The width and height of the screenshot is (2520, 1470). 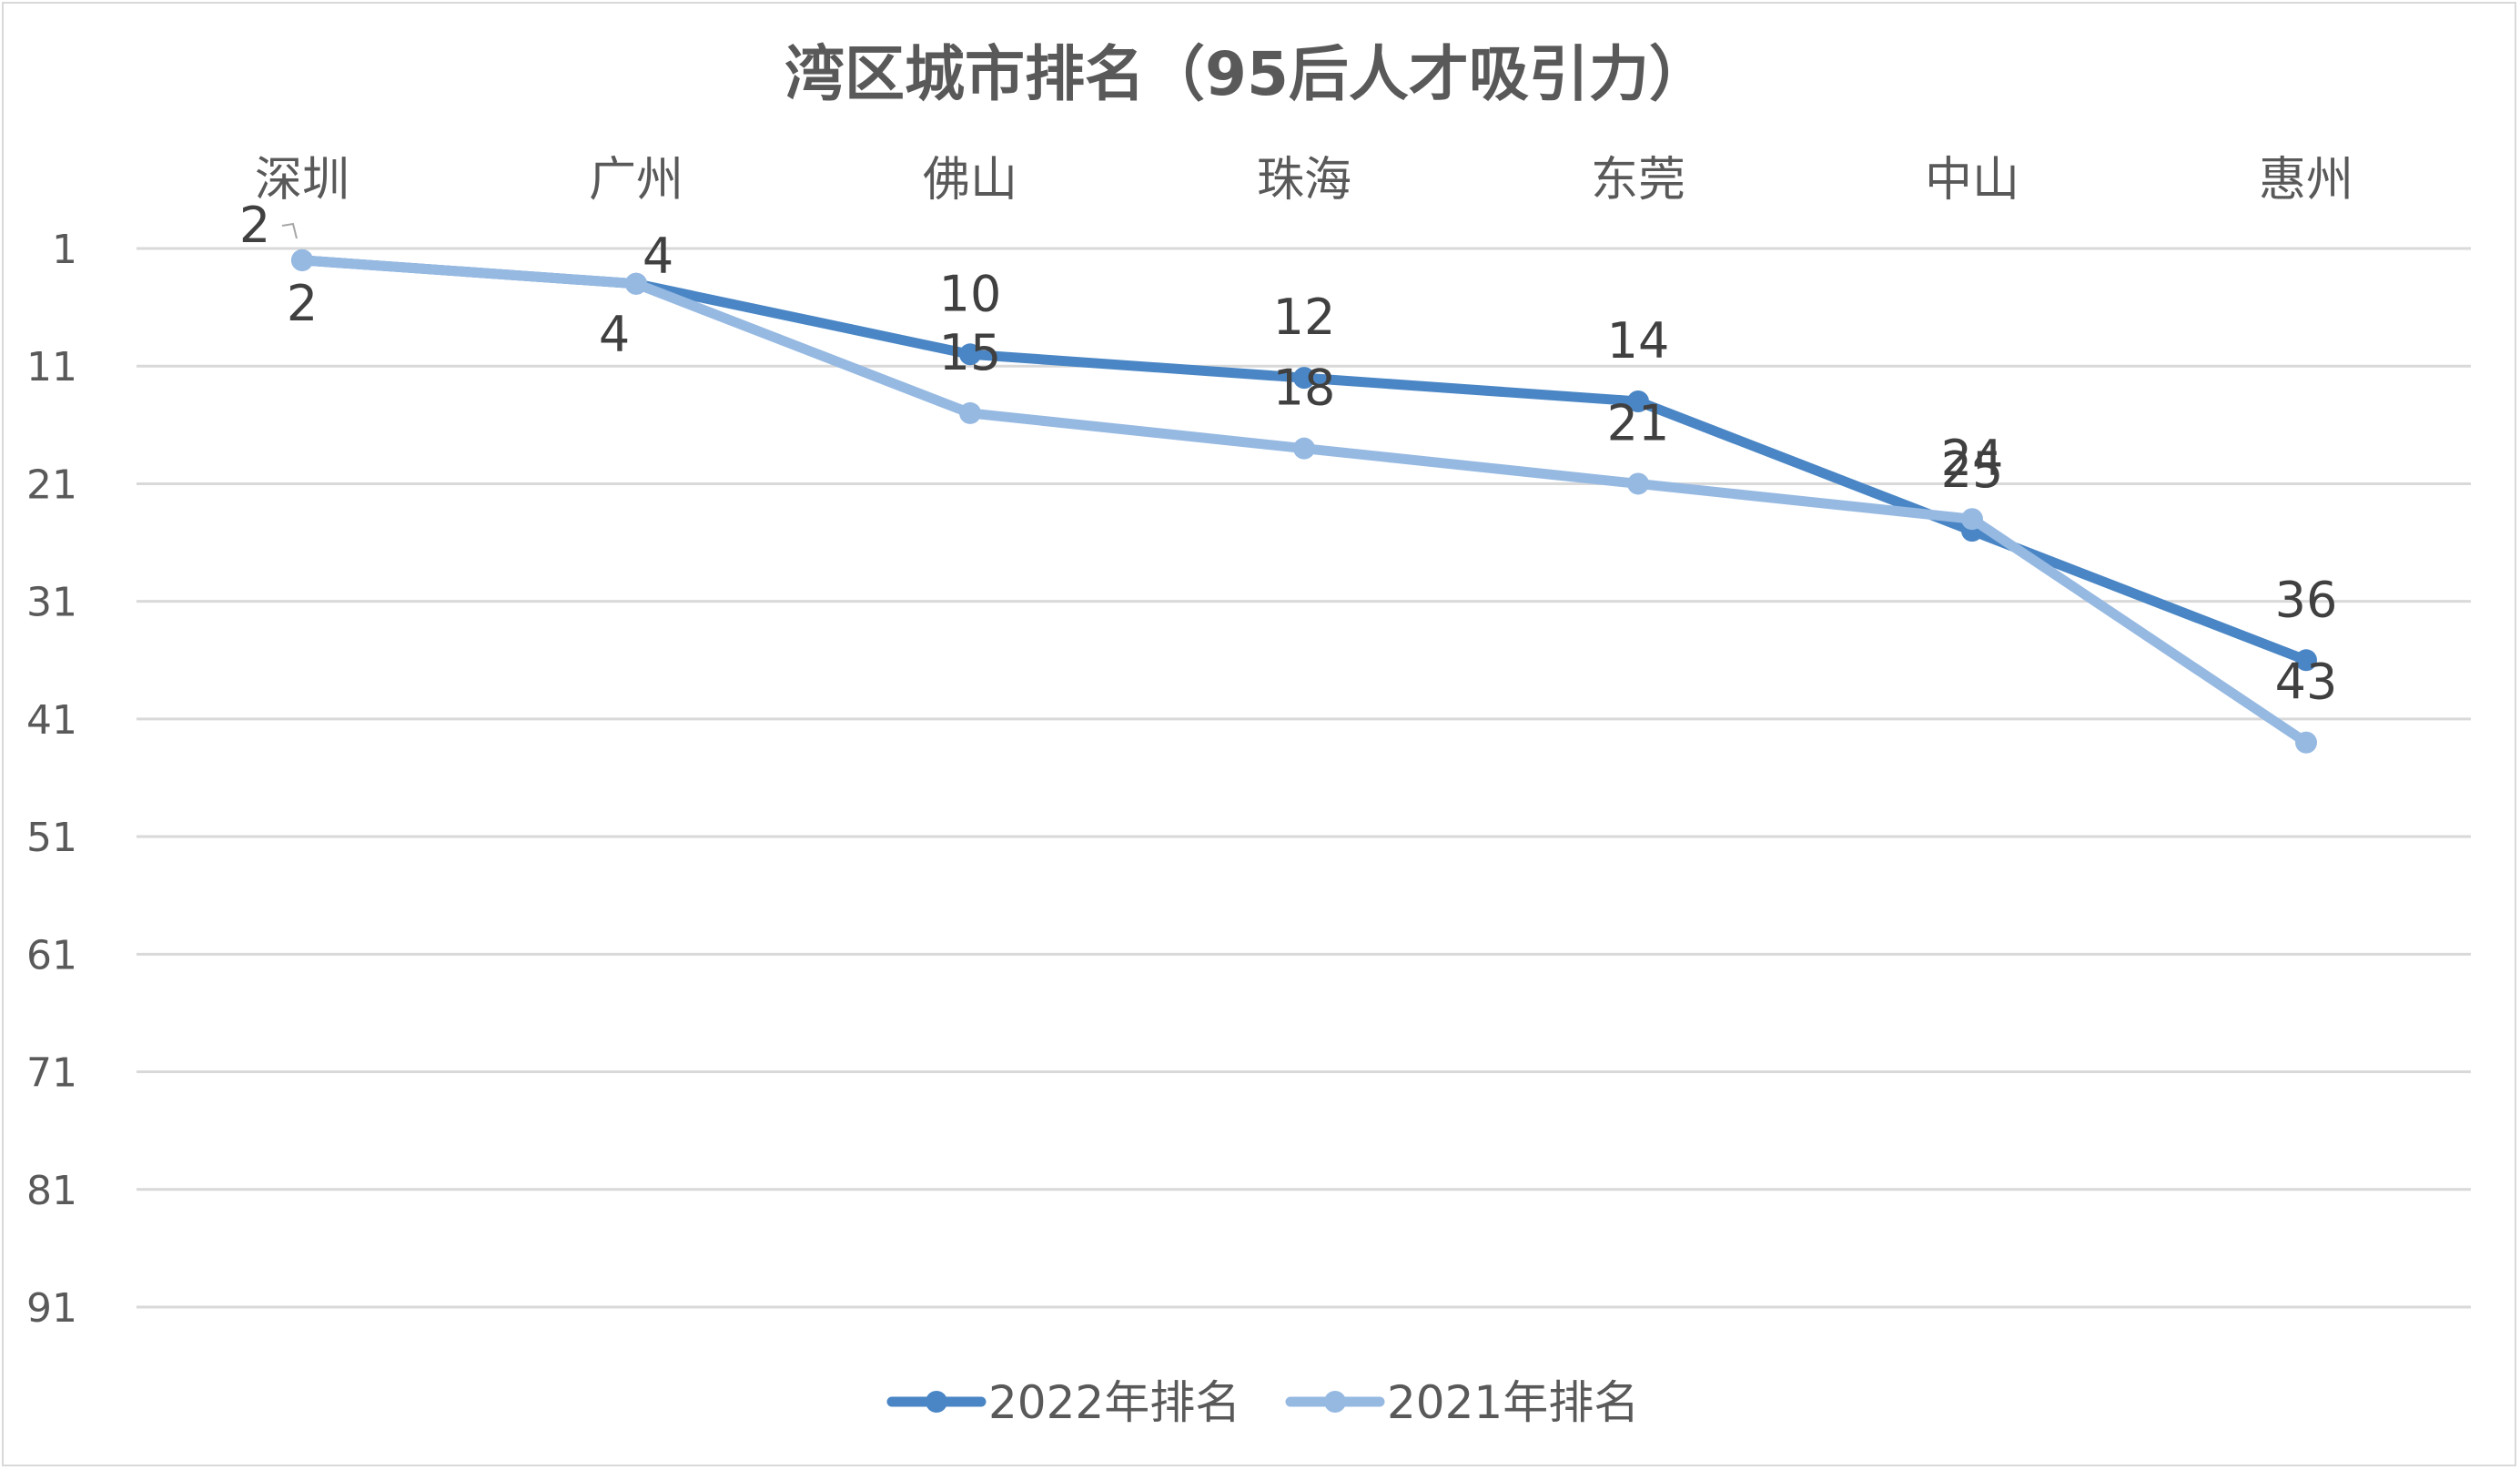 I want to click on category-label: 珠海, so click(x=1304, y=180).